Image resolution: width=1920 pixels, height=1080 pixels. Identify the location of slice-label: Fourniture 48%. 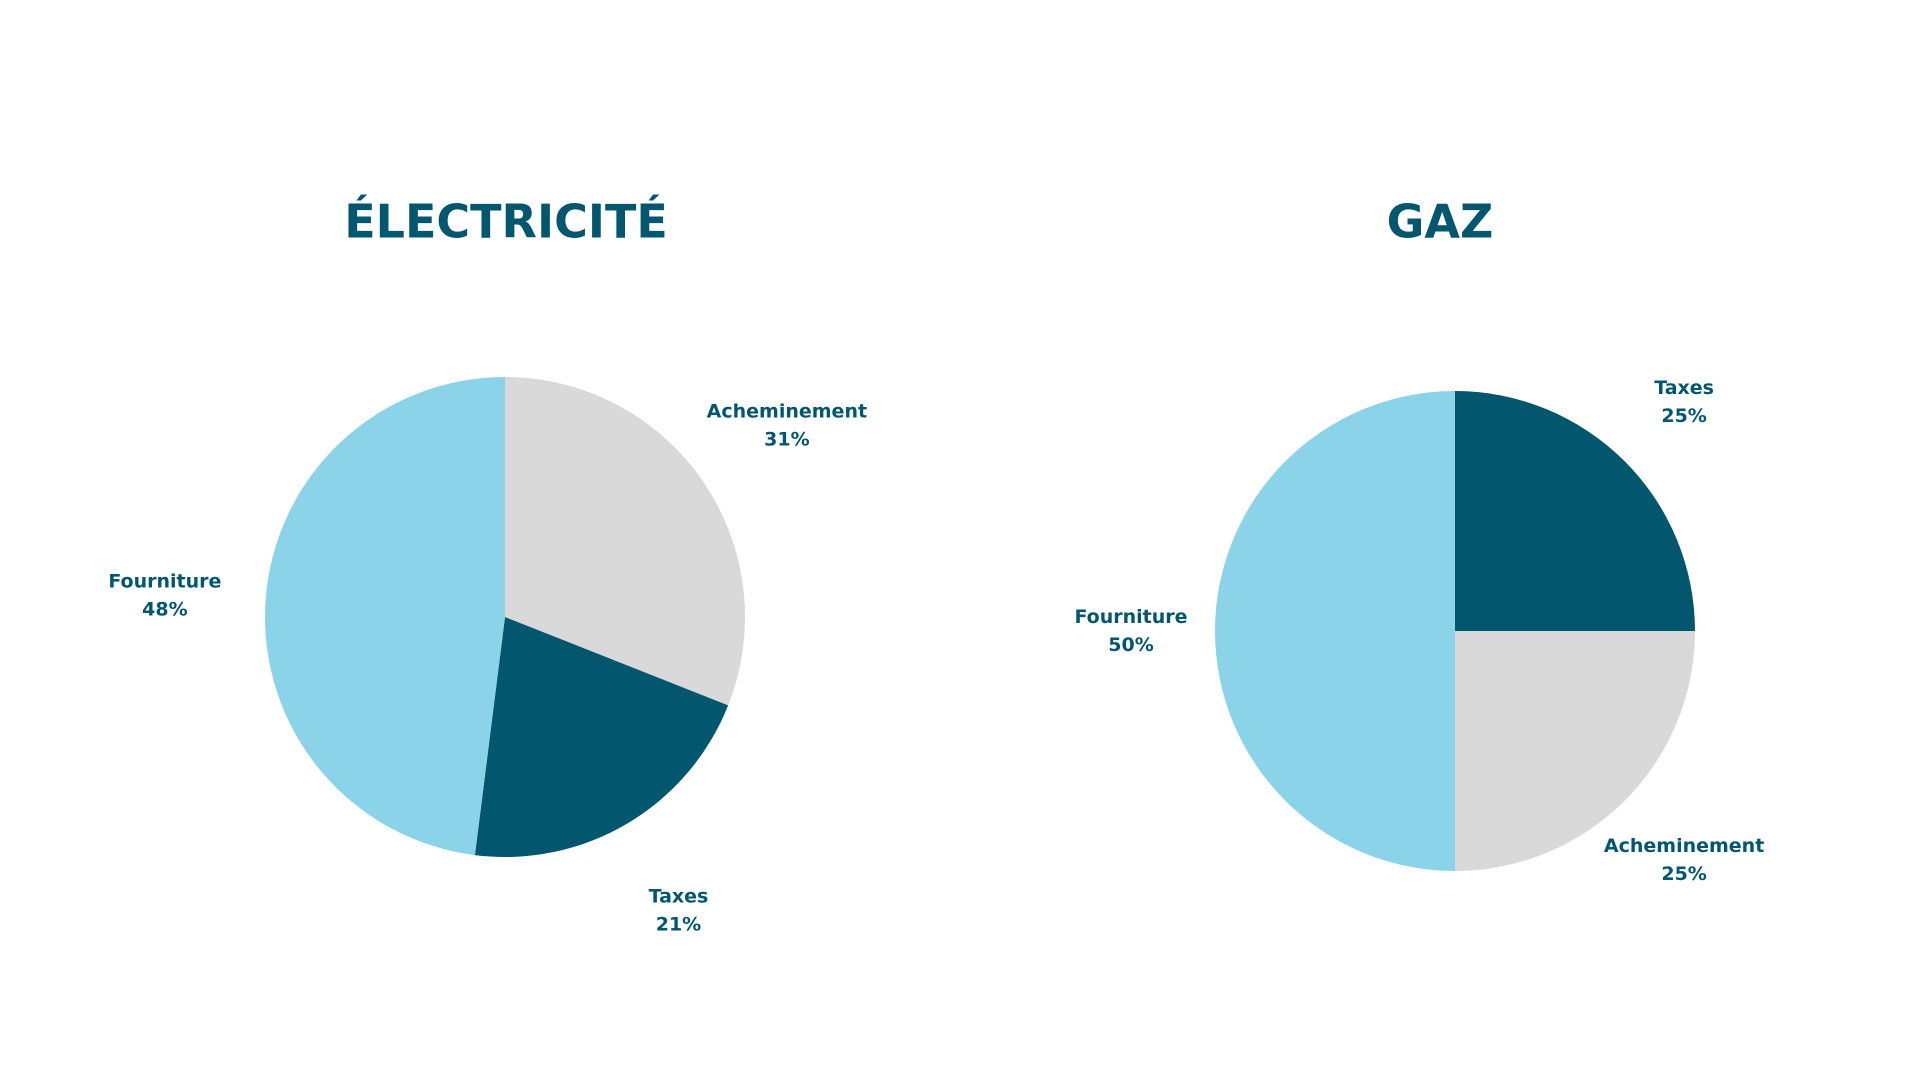
(164, 595).